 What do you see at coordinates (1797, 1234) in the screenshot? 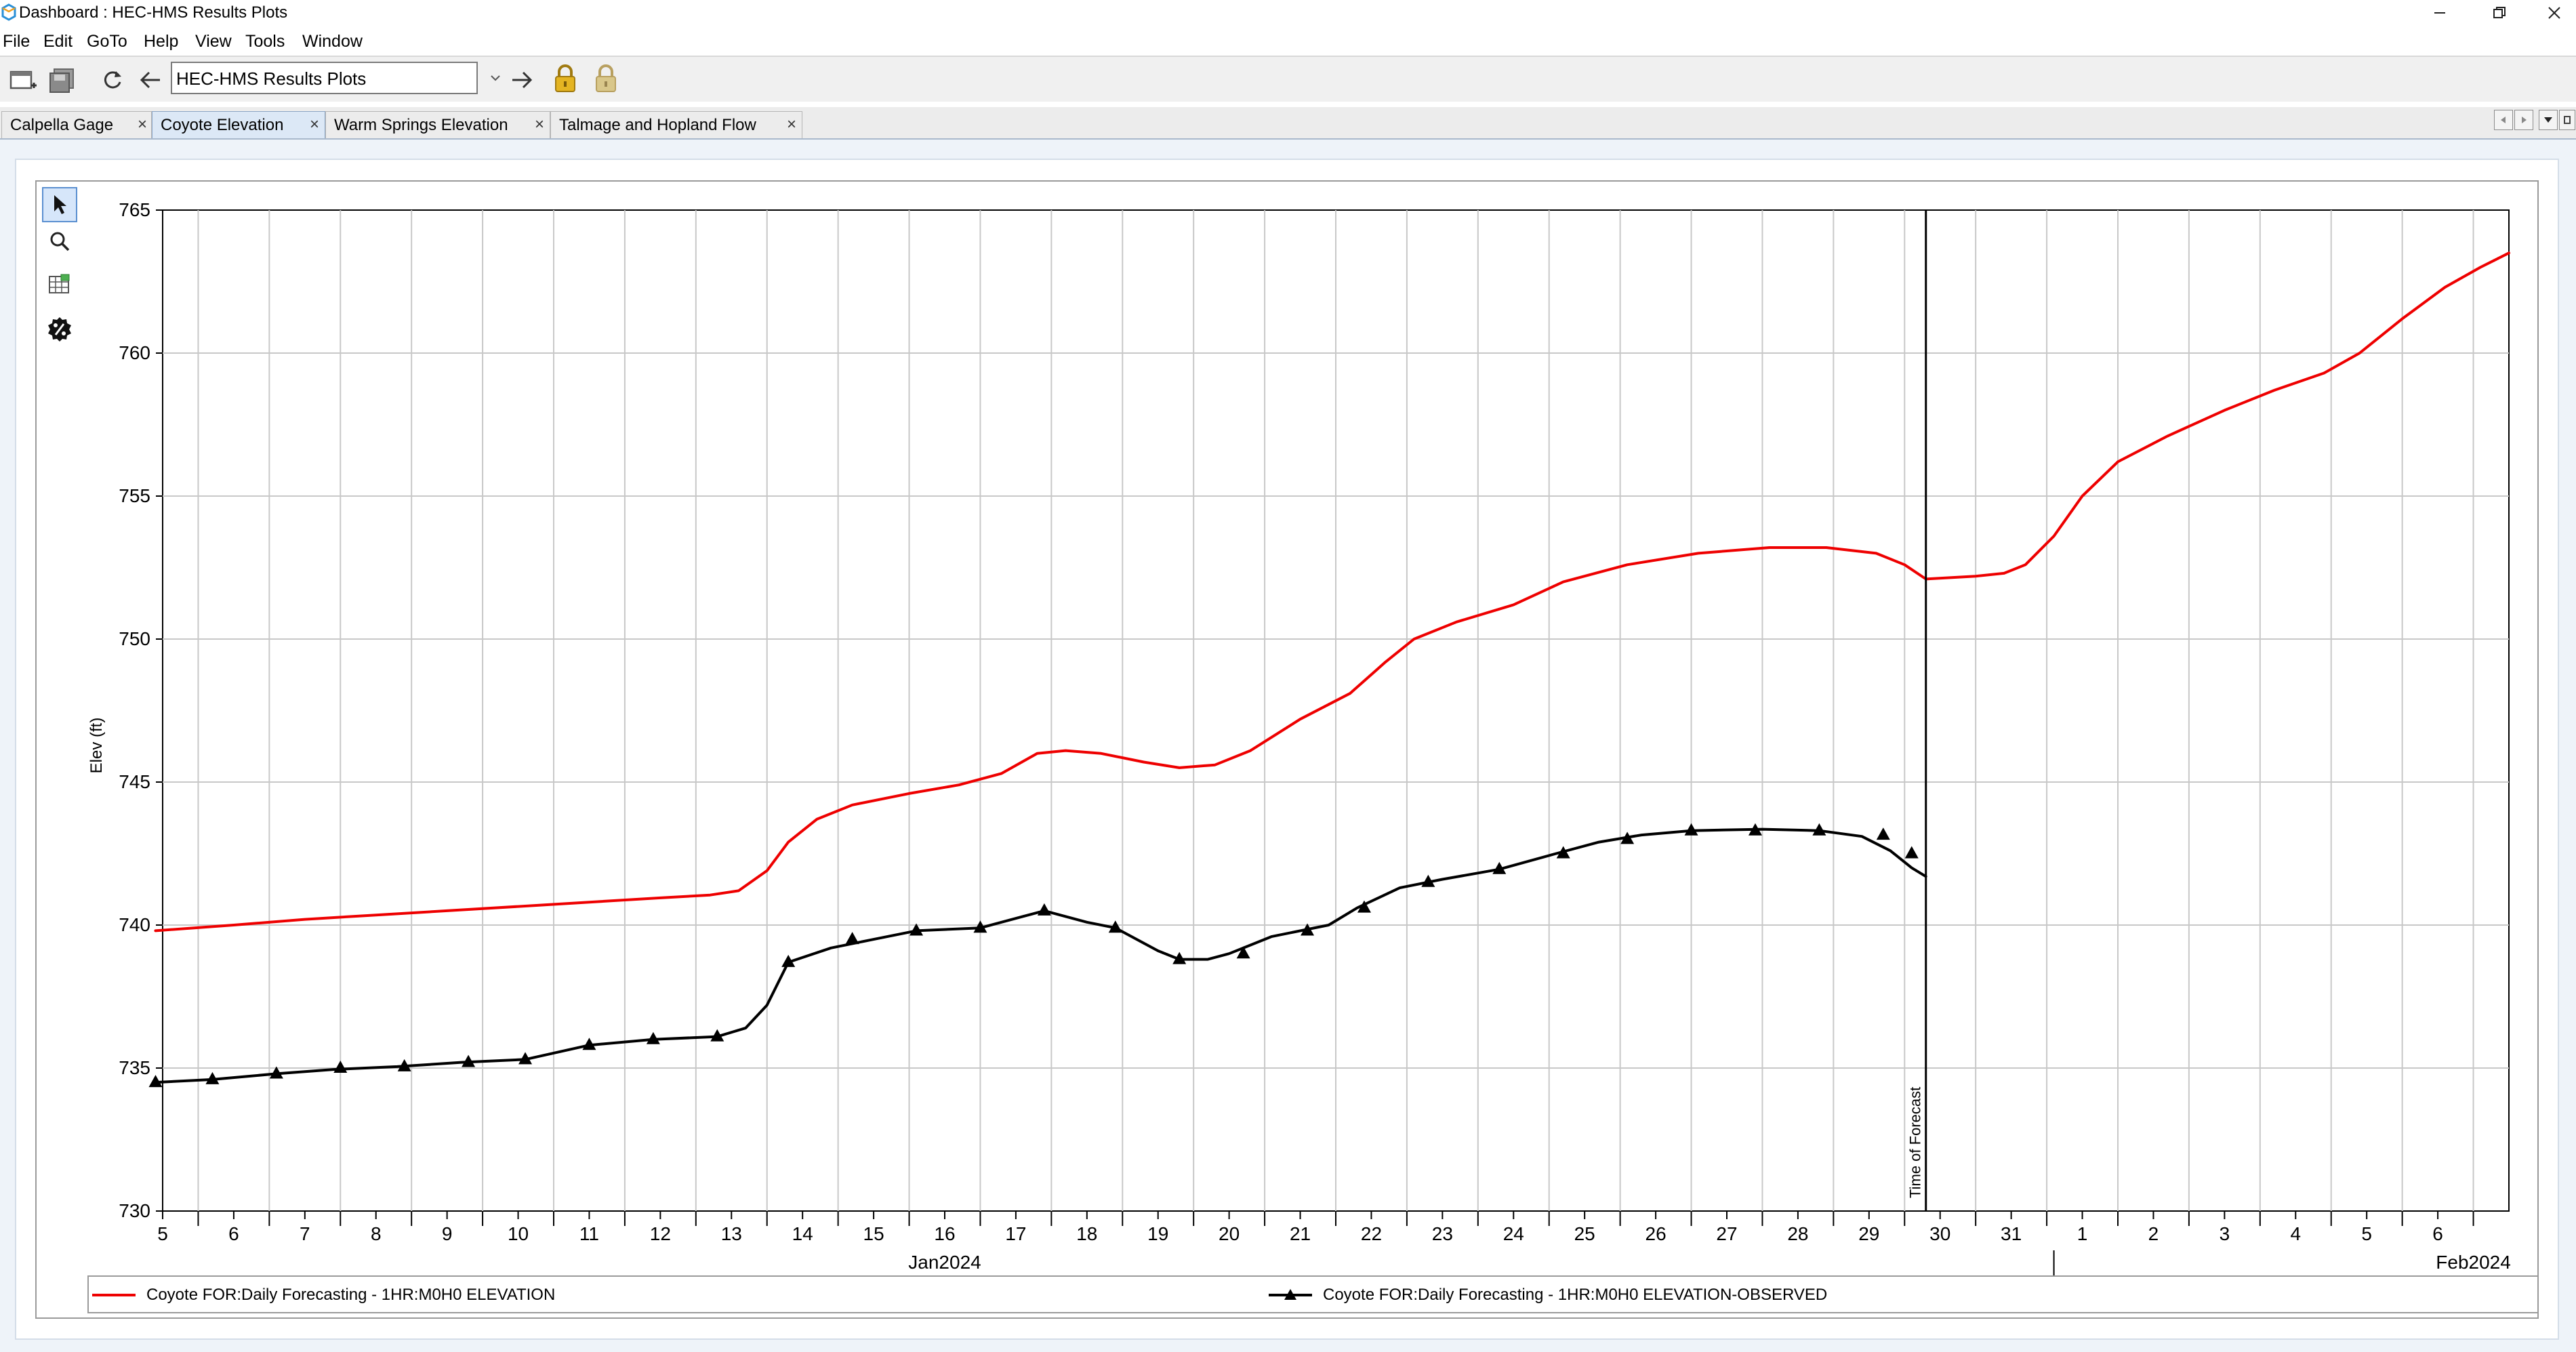
I see `x-tick-label: 28` at bounding box center [1797, 1234].